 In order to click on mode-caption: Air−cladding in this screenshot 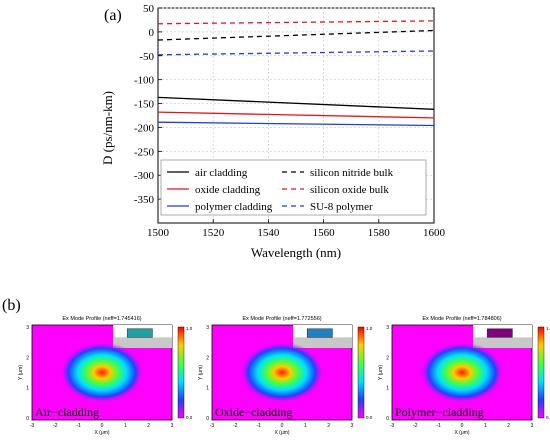, I will do `click(67, 412)`.